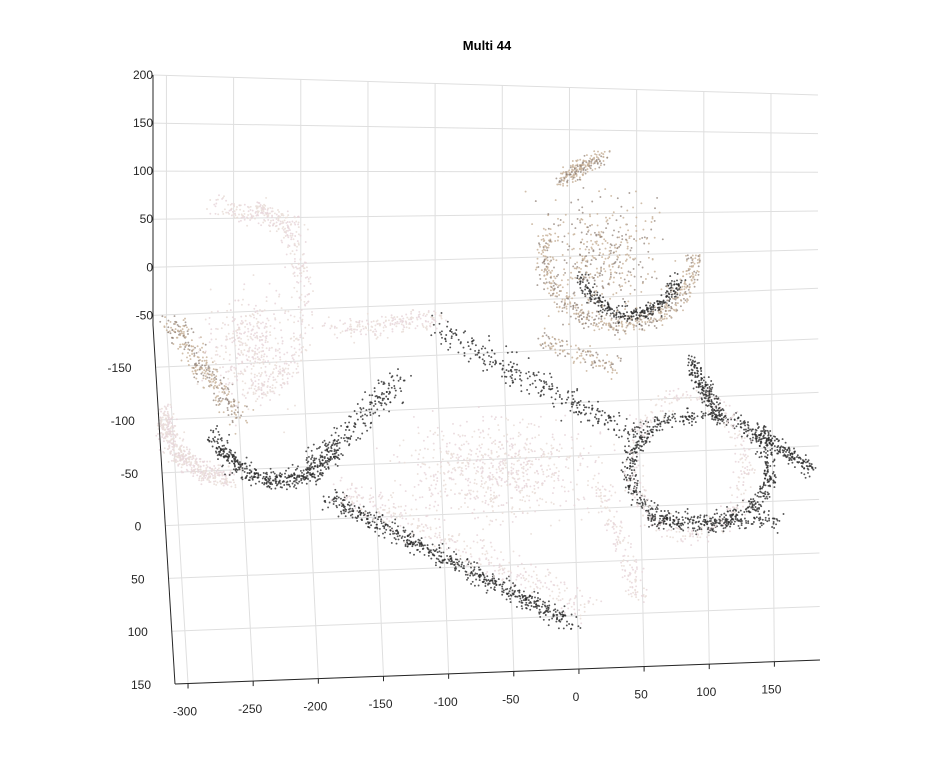  Describe the element at coordinates (309, 379) in the screenshot. I see `grid-line` at that location.